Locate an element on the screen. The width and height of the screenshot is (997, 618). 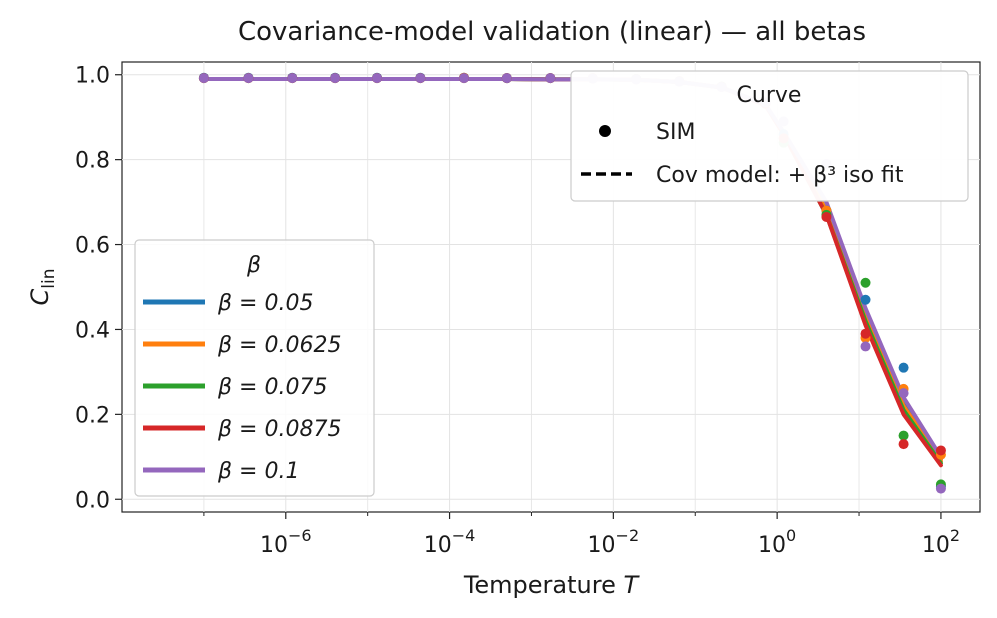
x-axis-label-symbol: T is located at coordinates (631, 585).